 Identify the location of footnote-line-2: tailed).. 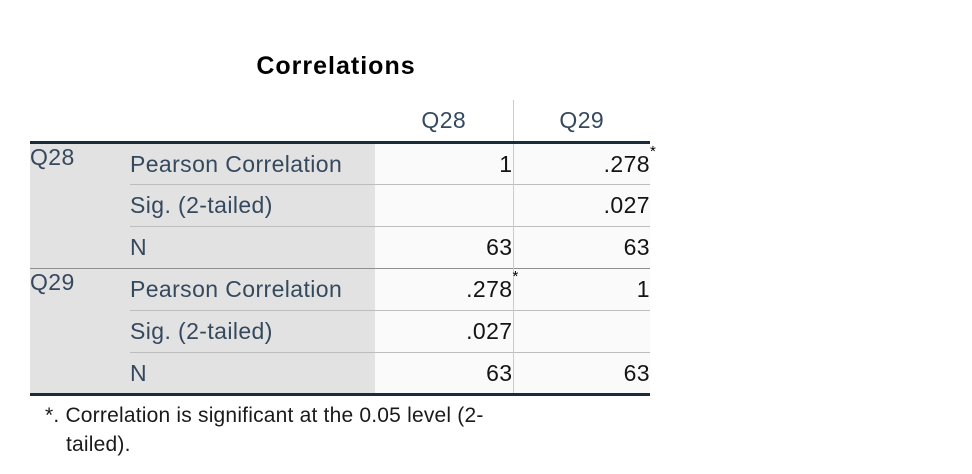
(98, 444).